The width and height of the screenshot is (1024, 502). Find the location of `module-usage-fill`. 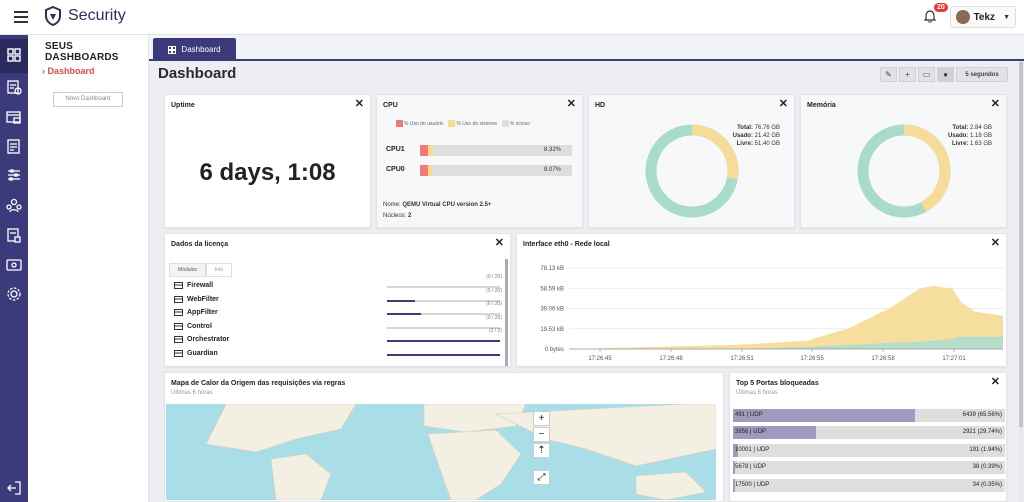

module-usage-fill is located at coordinates (401, 300).